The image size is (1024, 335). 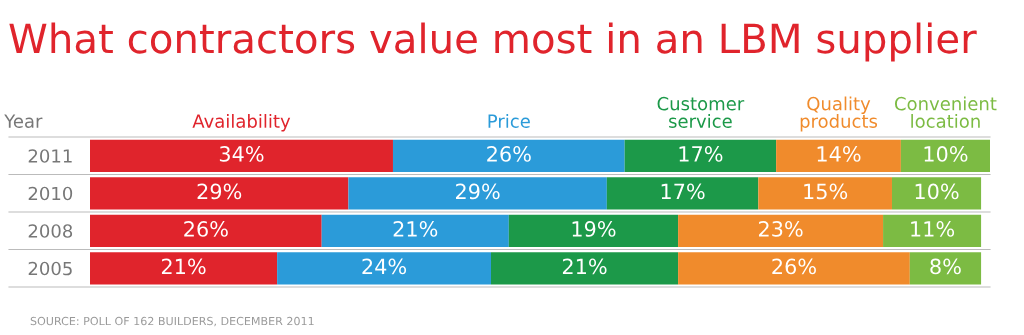 I want to click on data-label: 23%, so click(x=780, y=229).